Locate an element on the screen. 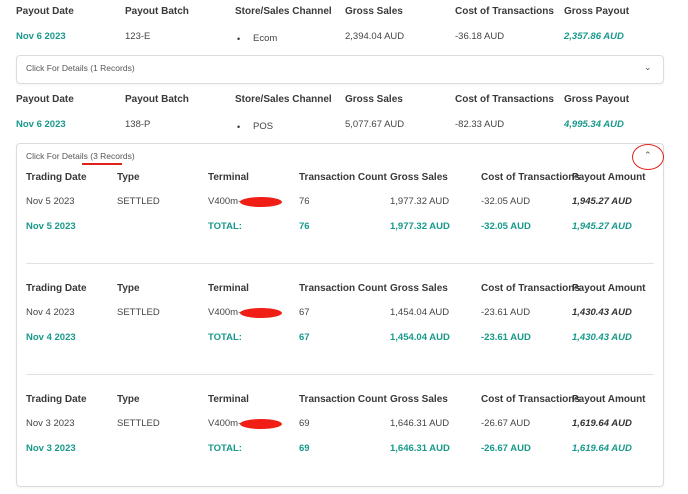 This screenshot has height=494, width=688. total-date: Nov 5 2023 is located at coordinates (51, 226).